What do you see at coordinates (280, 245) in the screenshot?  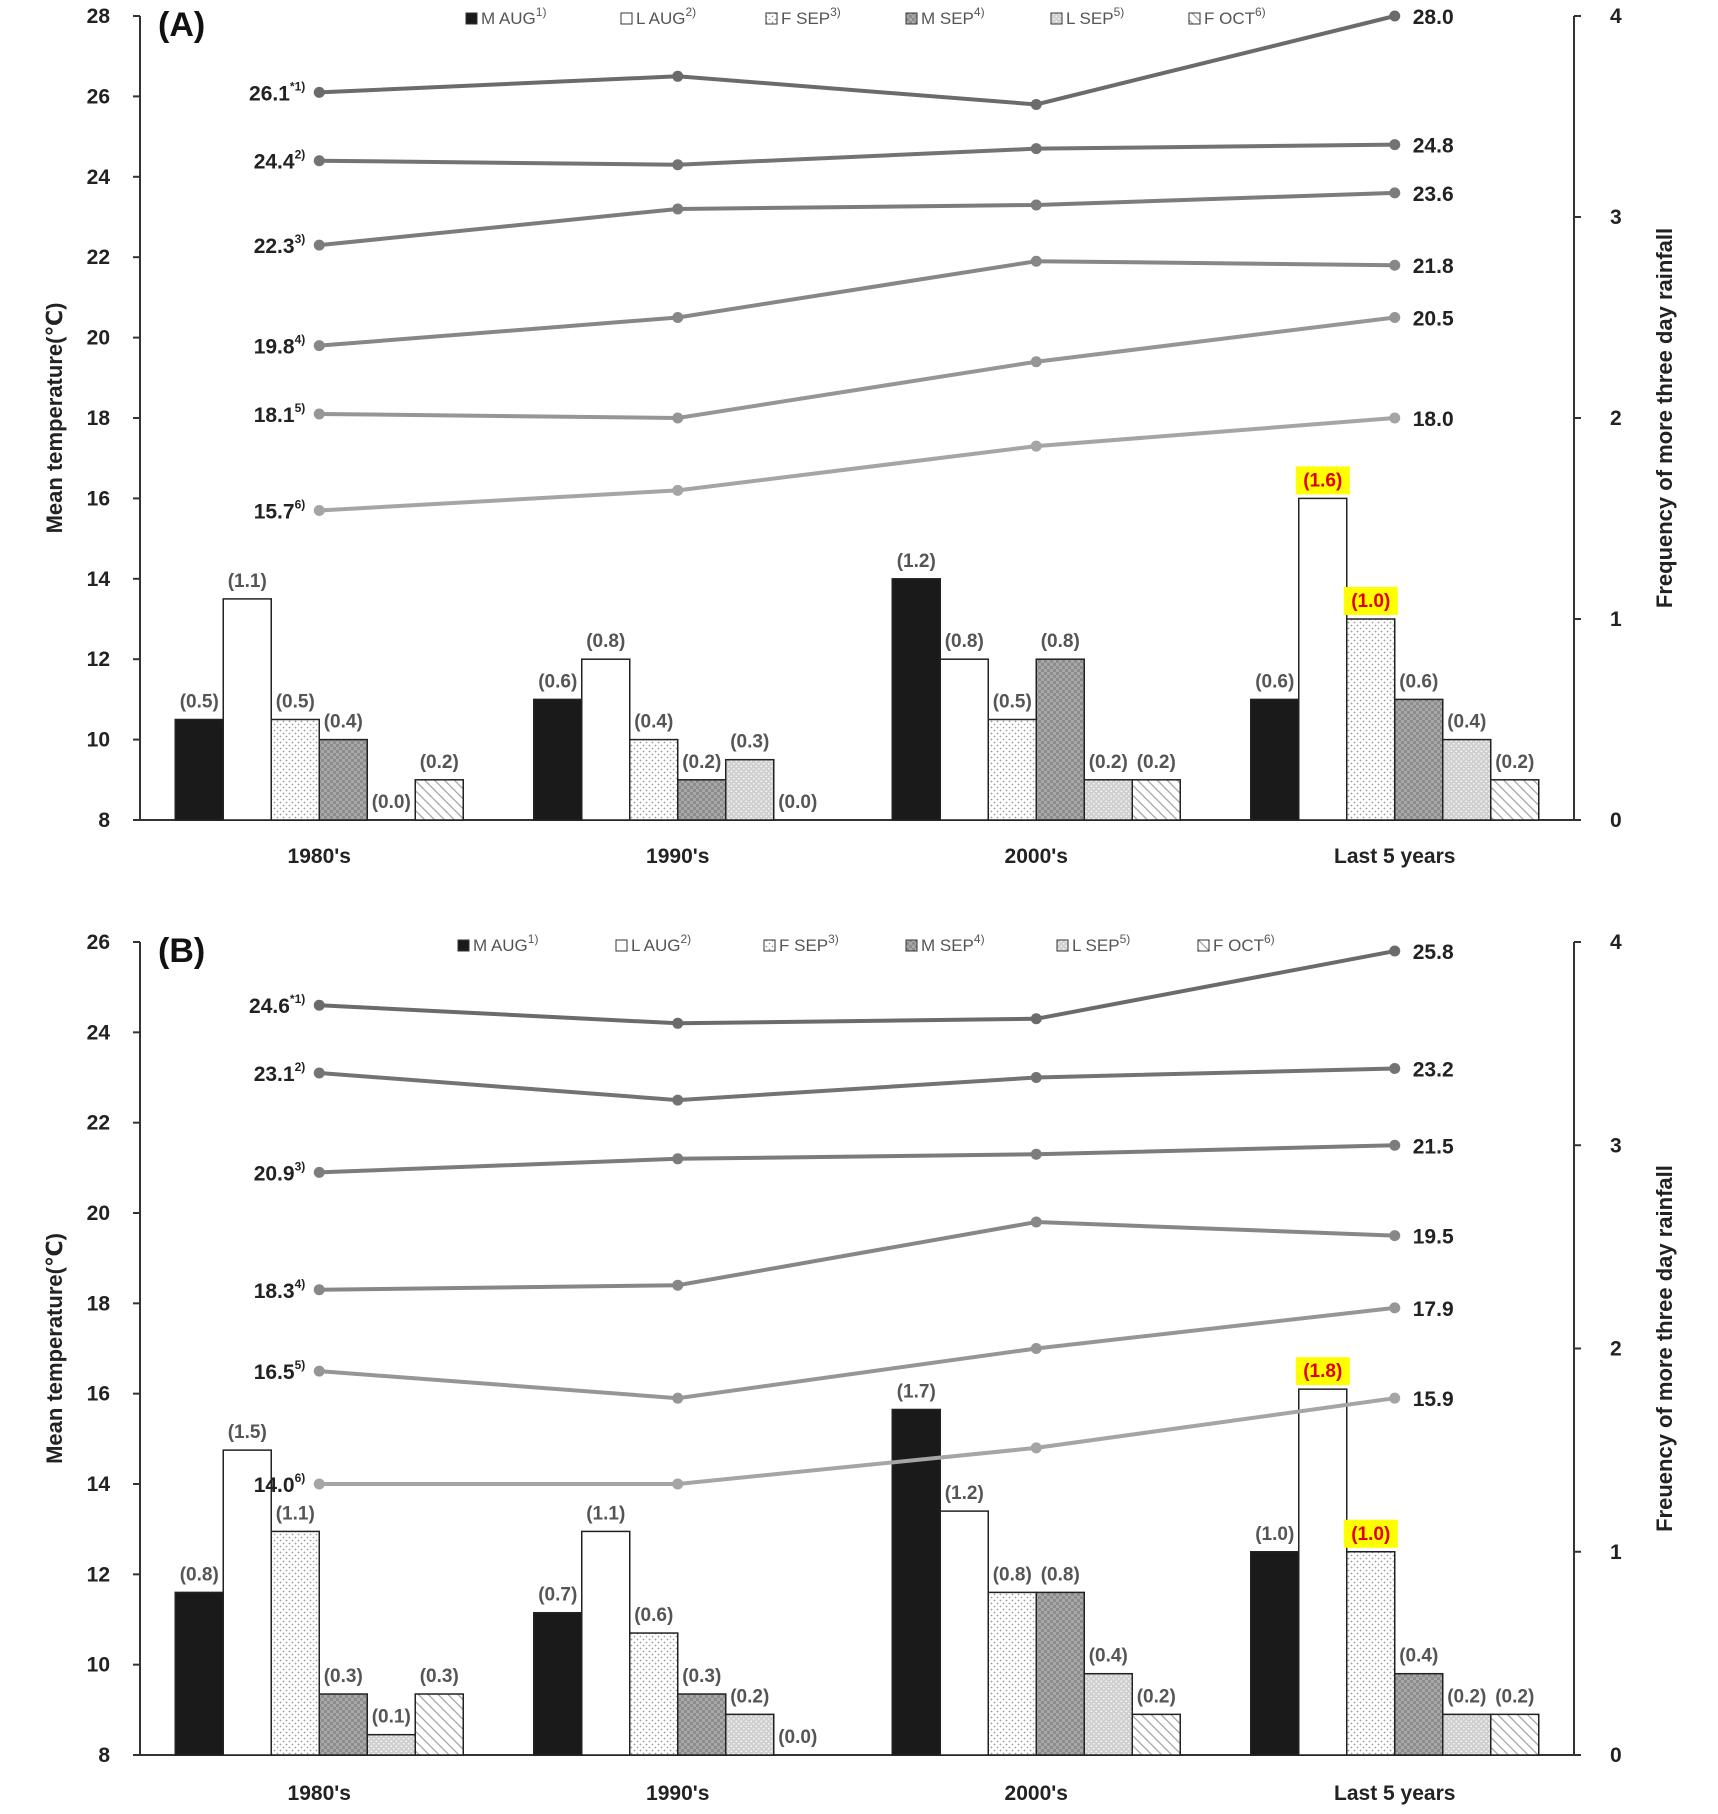 I see `line-start-label-fSep: 22.33)` at bounding box center [280, 245].